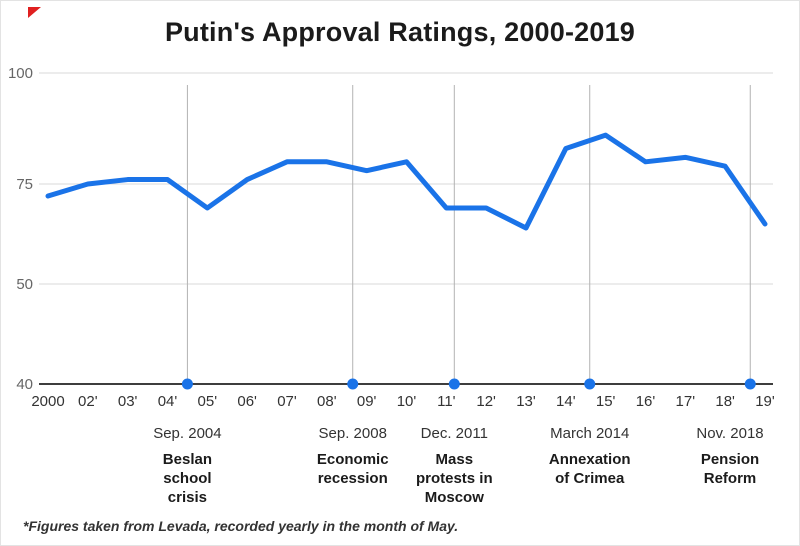 This screenshot has width=800, height=546. Describe the element at coordinates (24, 284) in the screenshot. I see `y-tick-label: 50` at that location.